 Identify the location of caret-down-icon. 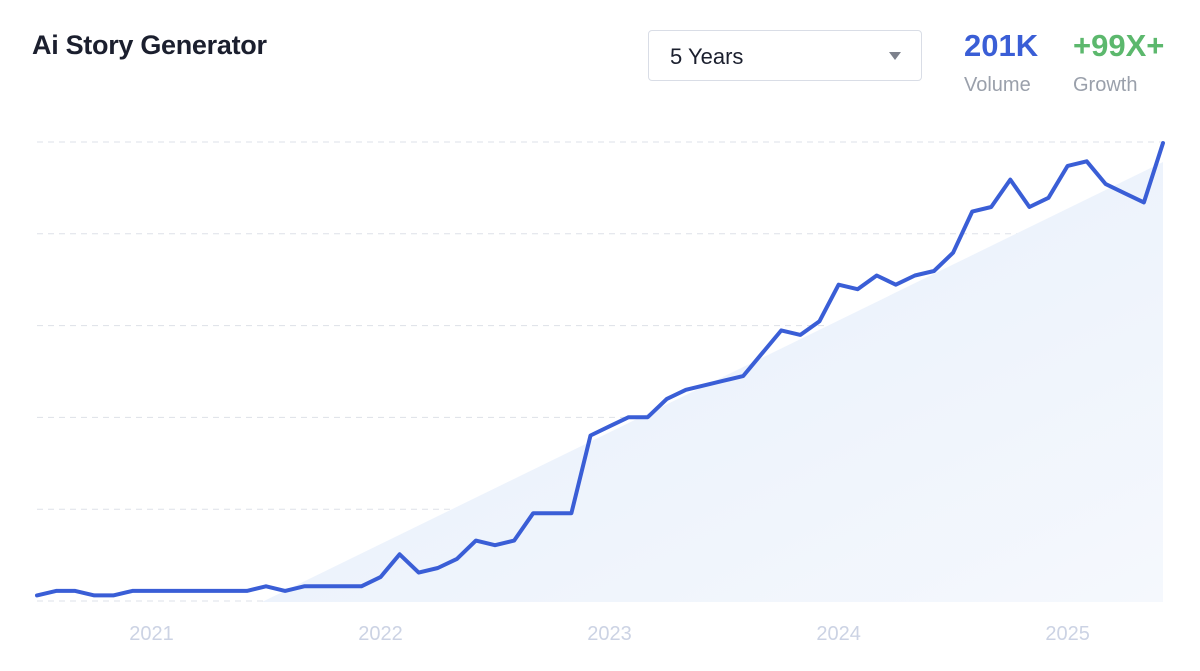
(895, 56).